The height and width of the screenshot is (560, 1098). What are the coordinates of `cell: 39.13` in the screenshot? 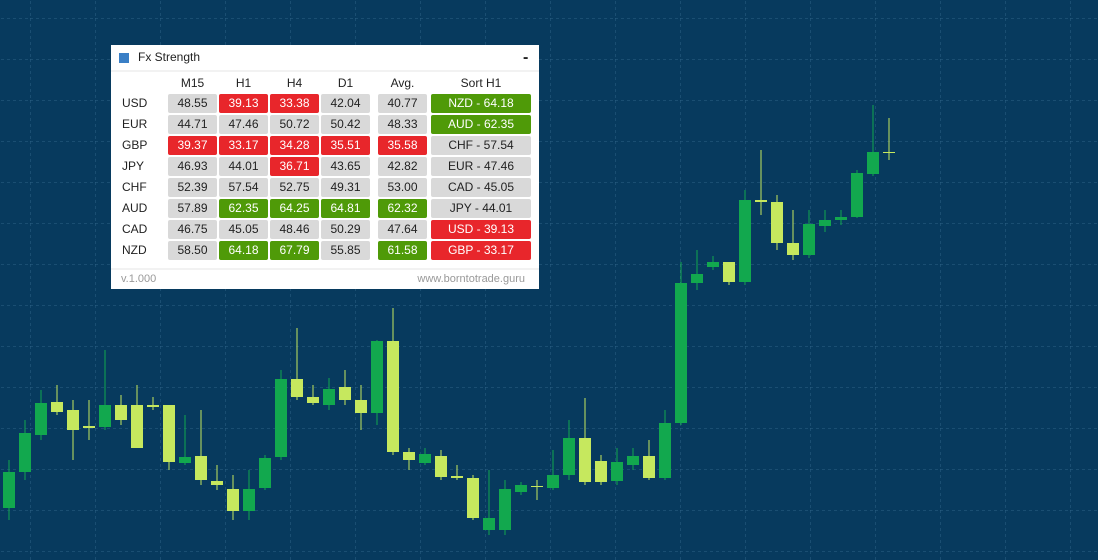 It's located at (243, 103).